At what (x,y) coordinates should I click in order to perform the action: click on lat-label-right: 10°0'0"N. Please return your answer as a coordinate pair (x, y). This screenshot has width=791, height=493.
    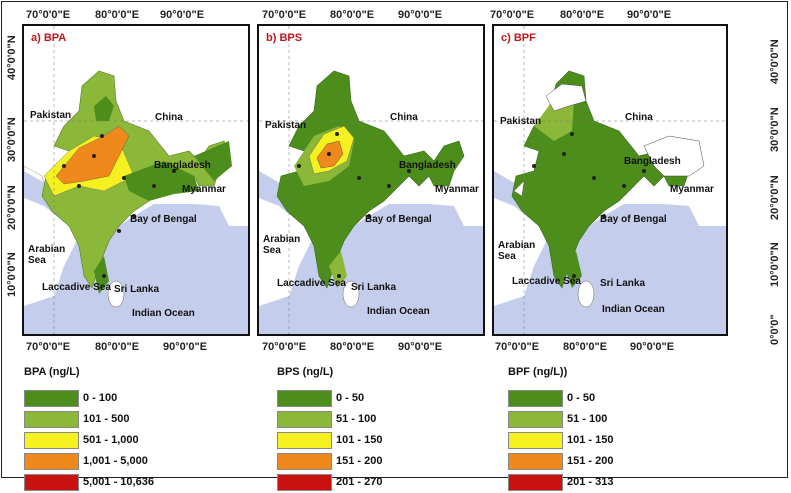
    Looking at the image, I should click on (775, 264).